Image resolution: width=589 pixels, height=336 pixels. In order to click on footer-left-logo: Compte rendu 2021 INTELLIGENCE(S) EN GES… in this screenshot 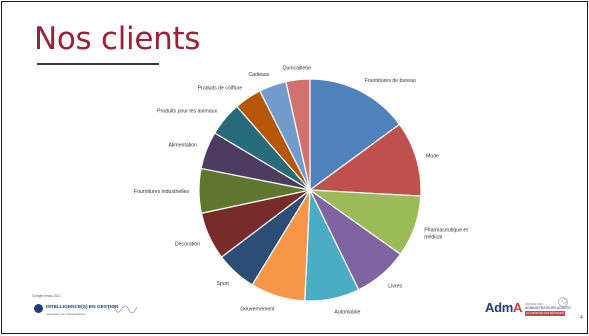, I will do `click(85, 307)`.